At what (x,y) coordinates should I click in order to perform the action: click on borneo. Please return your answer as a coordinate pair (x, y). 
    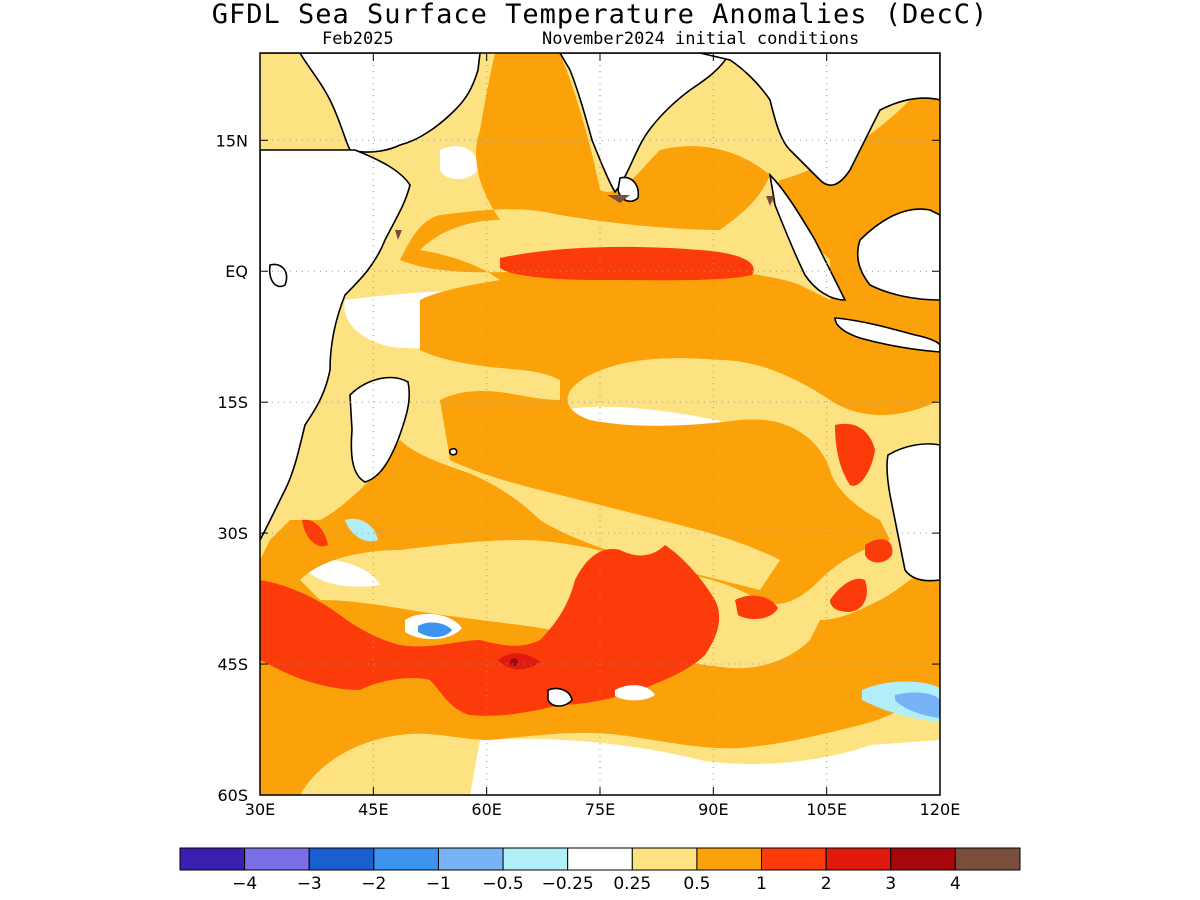
    Looking at the image, I should click on (898, 254).